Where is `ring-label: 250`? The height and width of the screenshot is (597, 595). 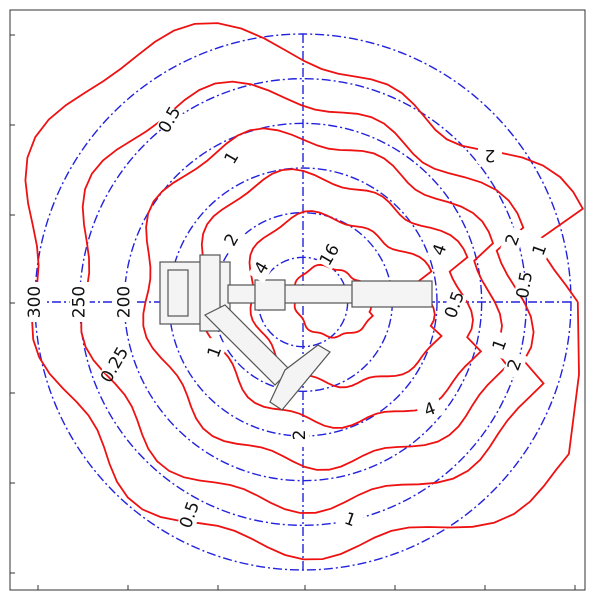 ring-label: 250 is located at coordinates (80, 302).